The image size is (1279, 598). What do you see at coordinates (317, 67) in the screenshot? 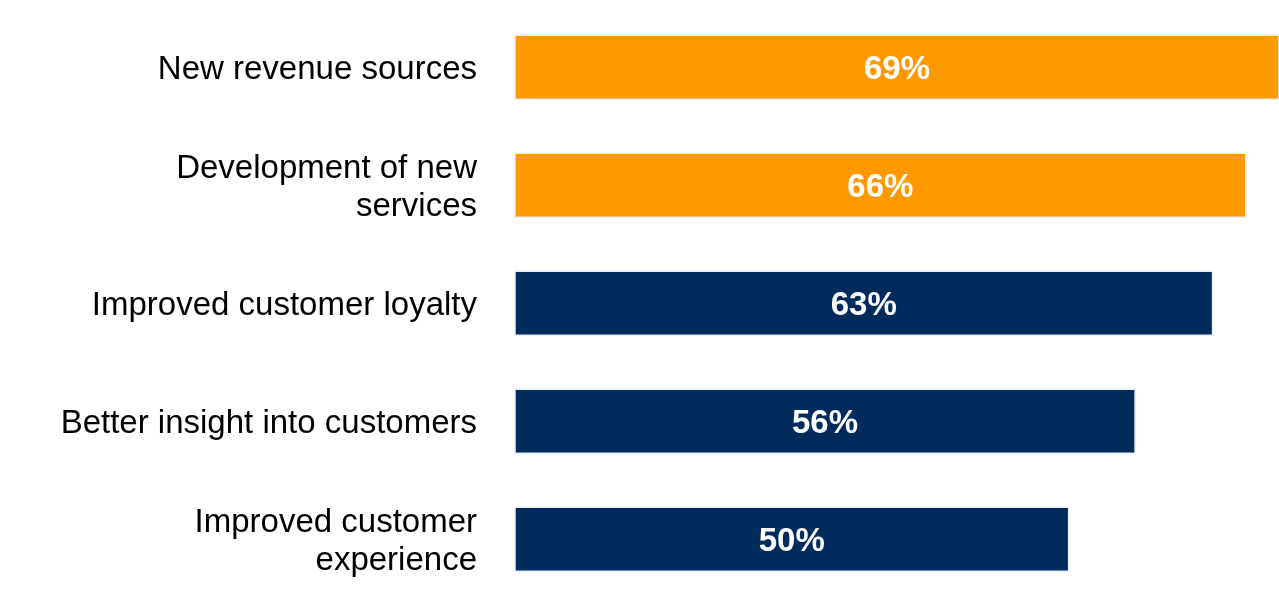
I see `y-tick-label: New revenue sources` at bounding box center [317, 67].